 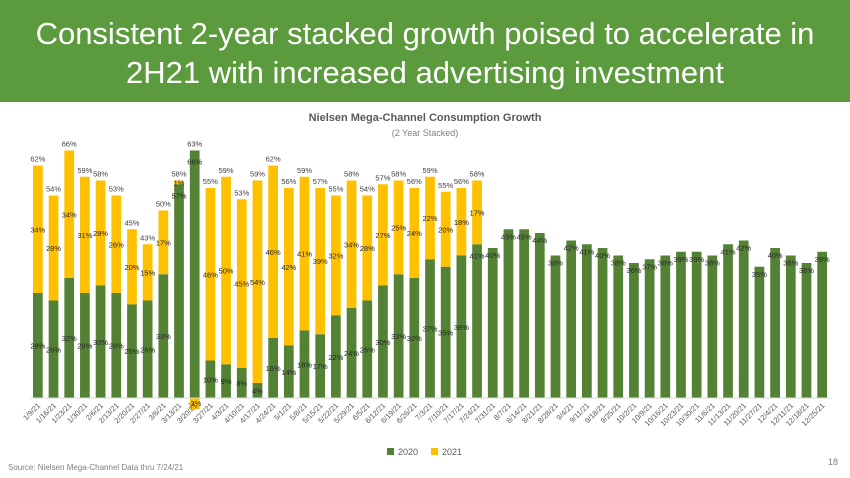 I want to click on data-label-2020: 9%, so click(x=226, y=381).